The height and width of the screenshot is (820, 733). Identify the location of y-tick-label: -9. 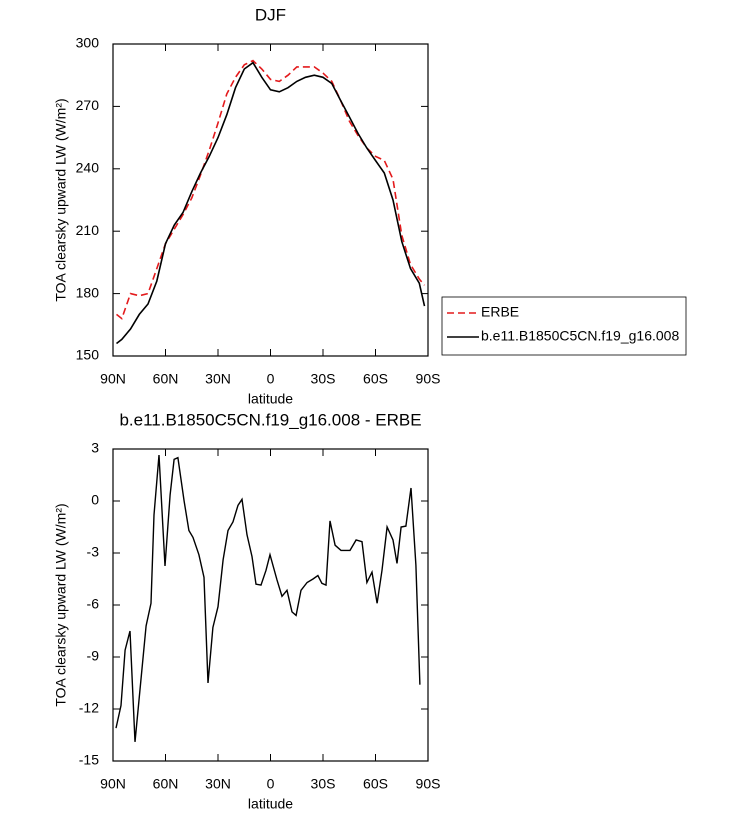
(93, 656).